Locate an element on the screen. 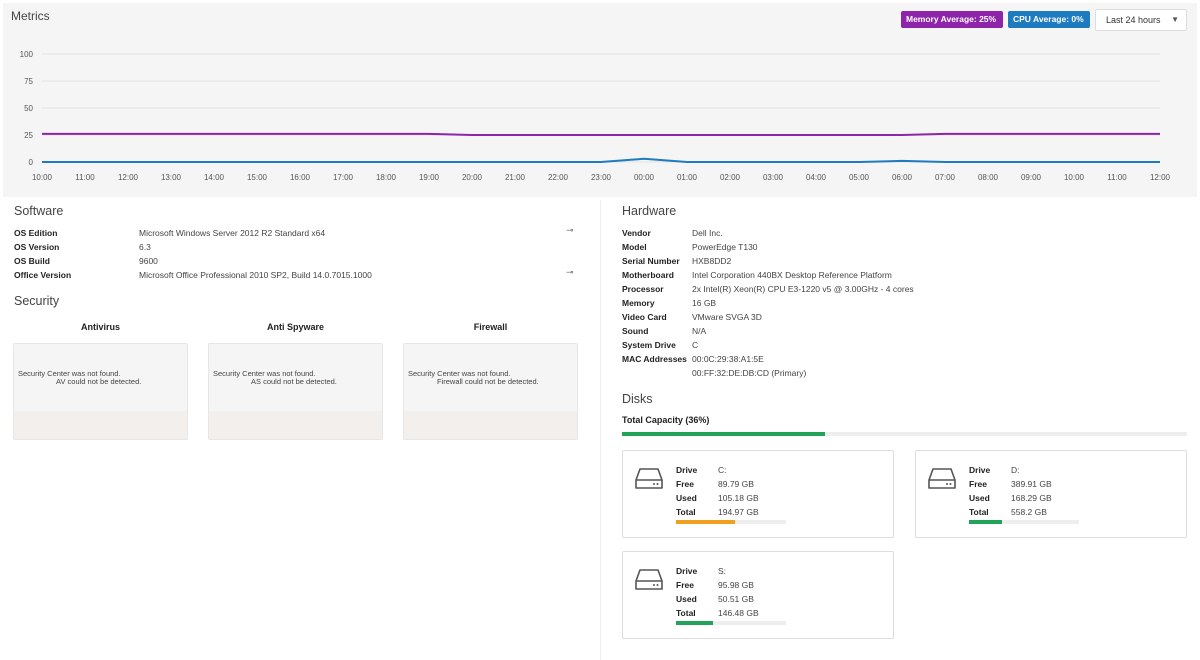  hardware-field-value: PowerEdge T130 is located at coordinates (725, 247).